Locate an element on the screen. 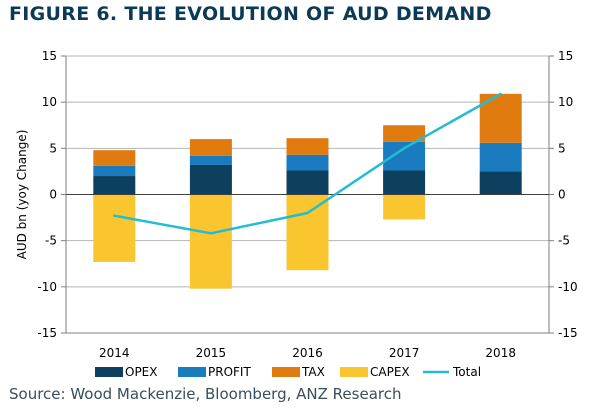 This screenshot has width=594, height=412. y-tick-label-left: -15 is located at coordinates (47, 333).